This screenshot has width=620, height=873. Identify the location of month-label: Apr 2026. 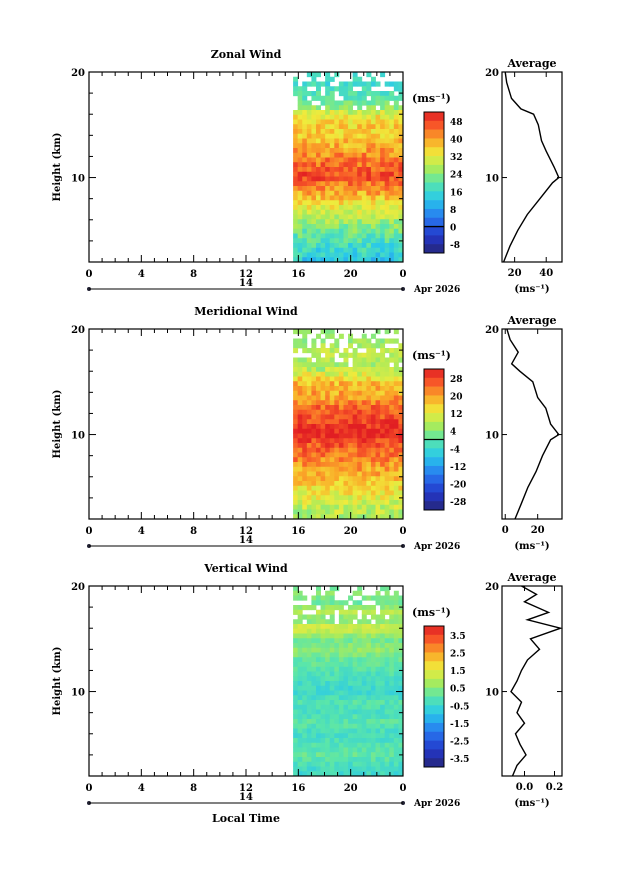
(436, 290).